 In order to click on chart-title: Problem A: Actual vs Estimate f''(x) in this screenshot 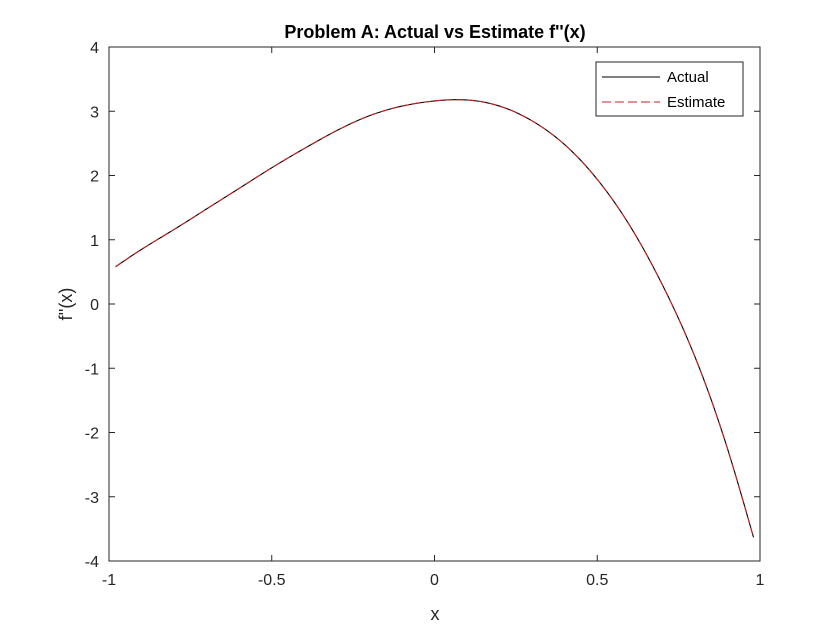, I will do `click(434, 32)`.